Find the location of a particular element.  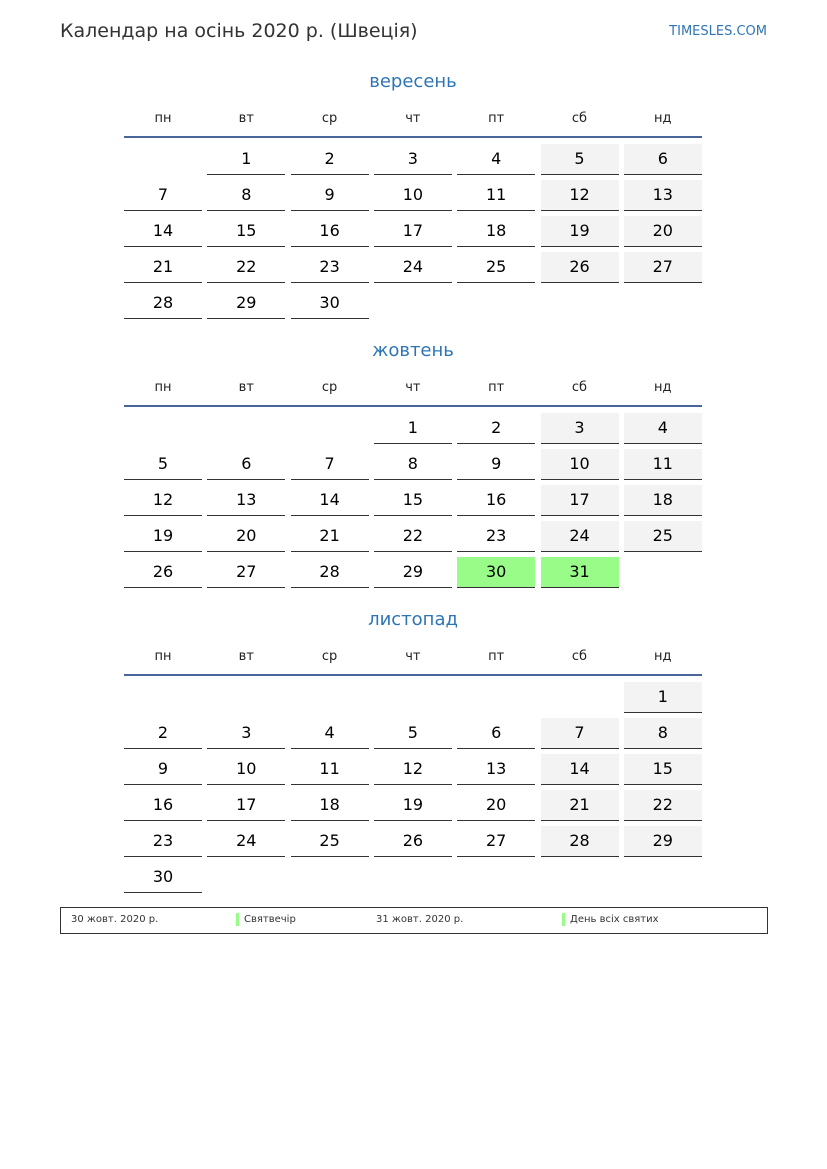

weekday-header: нд is located at coordinates (663, 118).